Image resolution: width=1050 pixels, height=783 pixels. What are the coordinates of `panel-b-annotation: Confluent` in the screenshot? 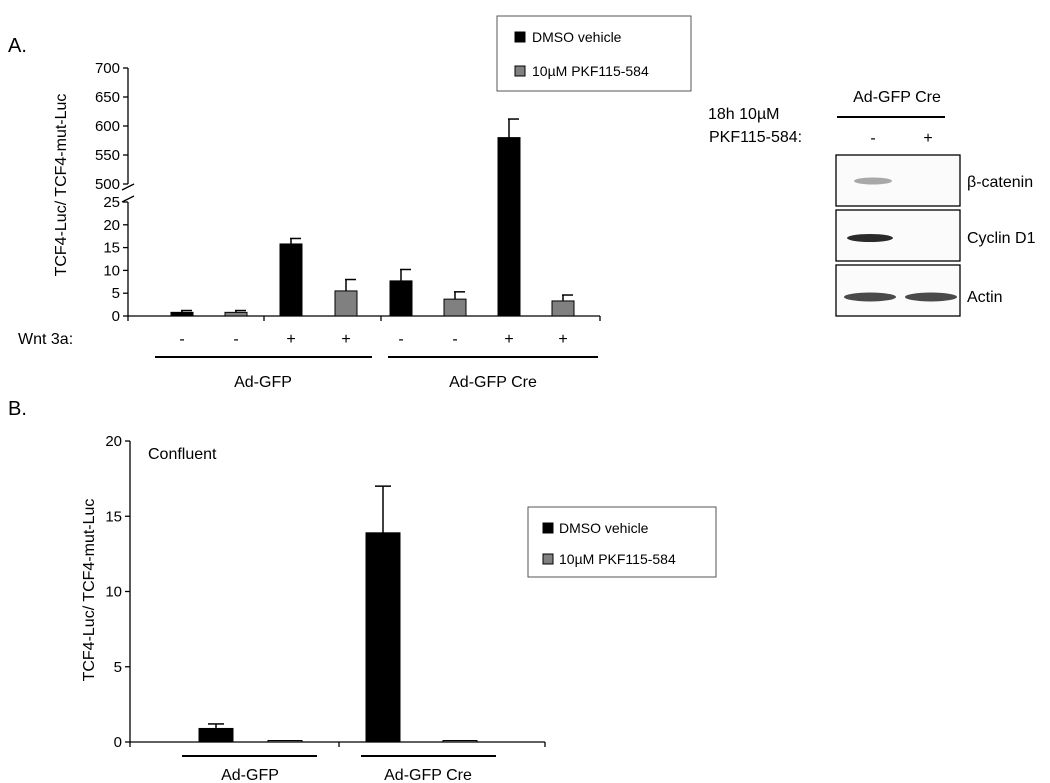 It's located at (182, 454).